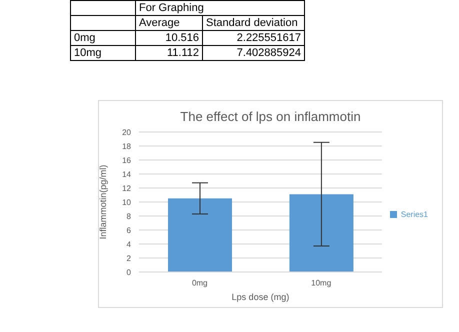  Describe the element at coordinates (103, 202) in the screenshot. I see `y-axis-title: Inflammotin(pg/ml)` at that location.